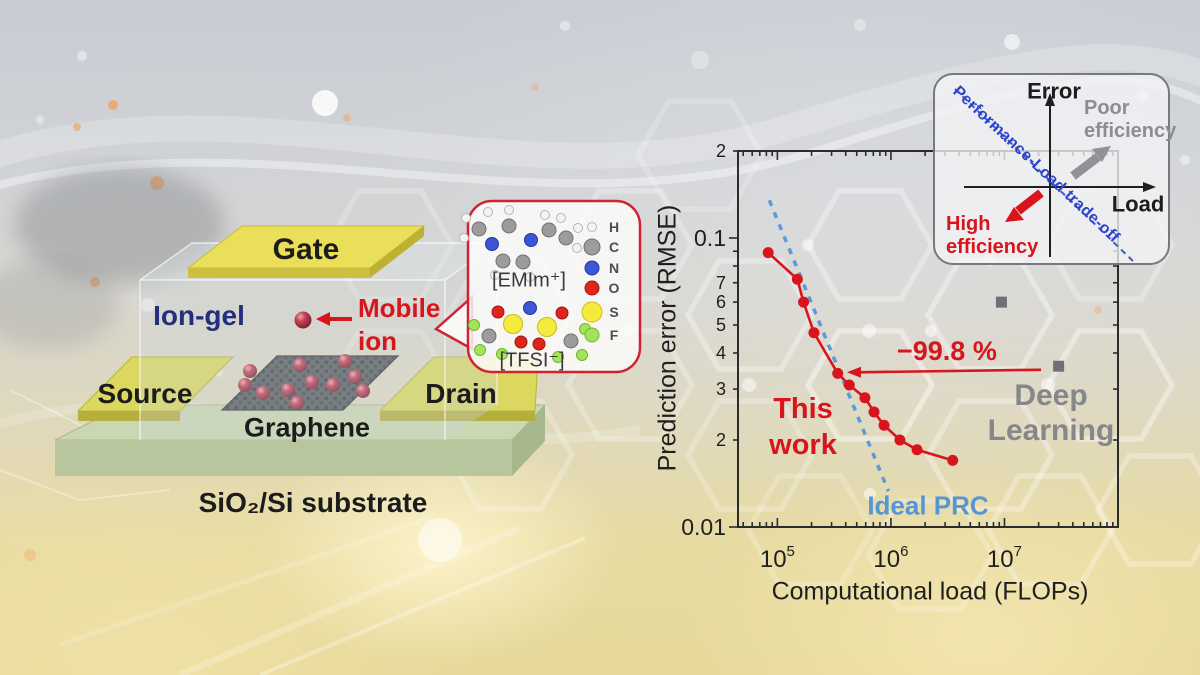 The width and height of the screenshot is (1200, 675). I want to click on graphene-label: Graphene, so click(307, 427).